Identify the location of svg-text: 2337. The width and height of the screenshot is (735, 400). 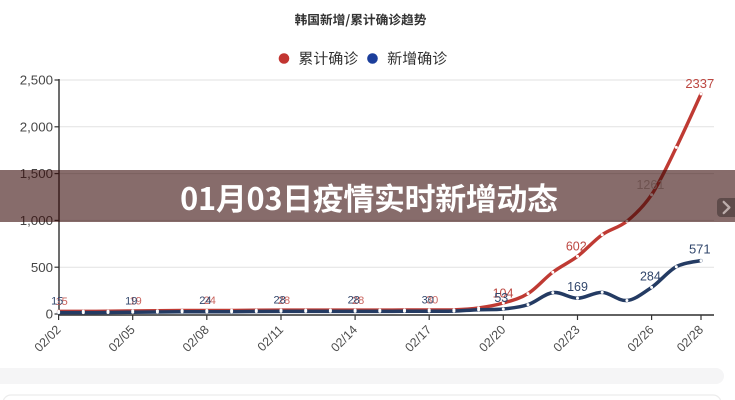
(699, 83).